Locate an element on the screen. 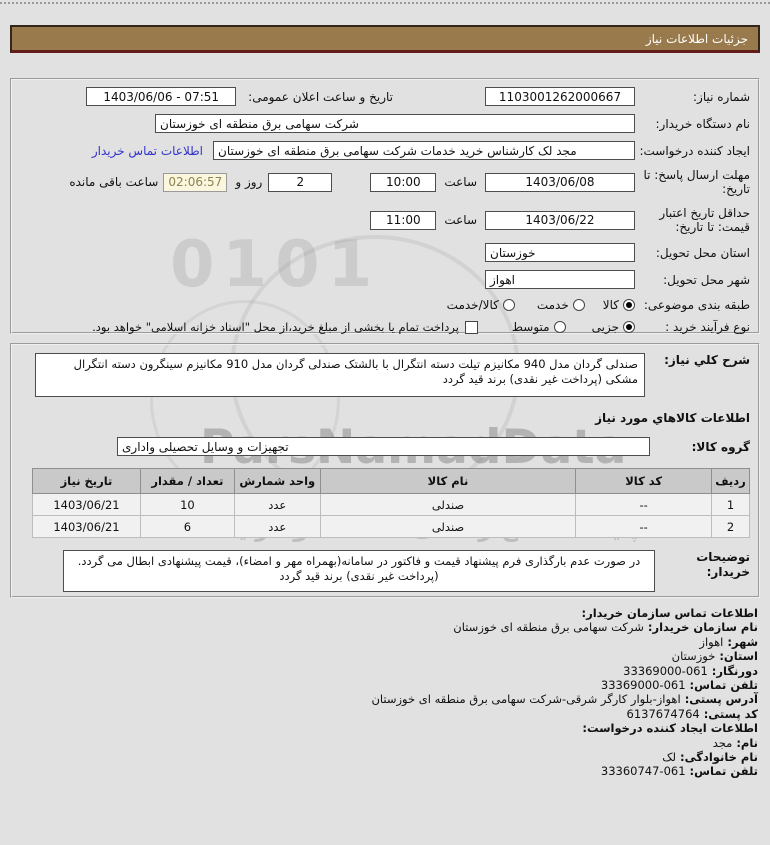 This screenshot has width=770, height=845. radio-option-medium: متوسط is located at coordinates (539, 327).